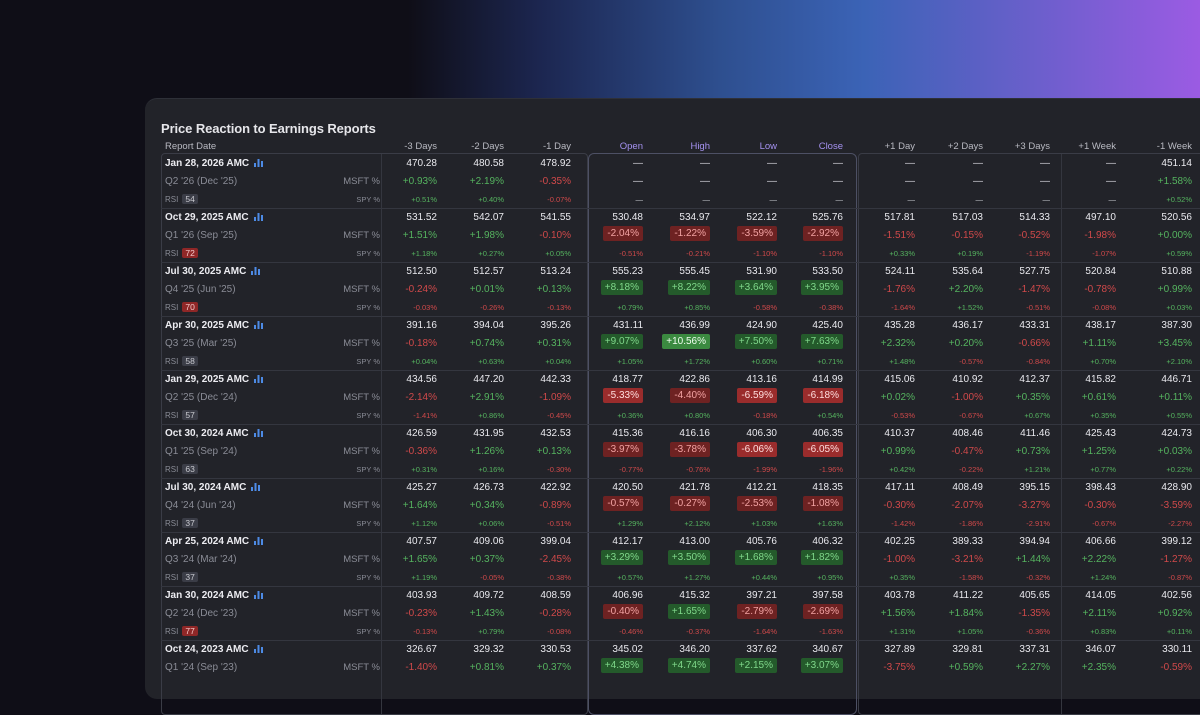 This screenshot has width=1200, height=715. What do you see at coordinates (808, 611) in the screenshot?
I see `msft-pct-cell: -2.69%` at bounding box center [808, 611].